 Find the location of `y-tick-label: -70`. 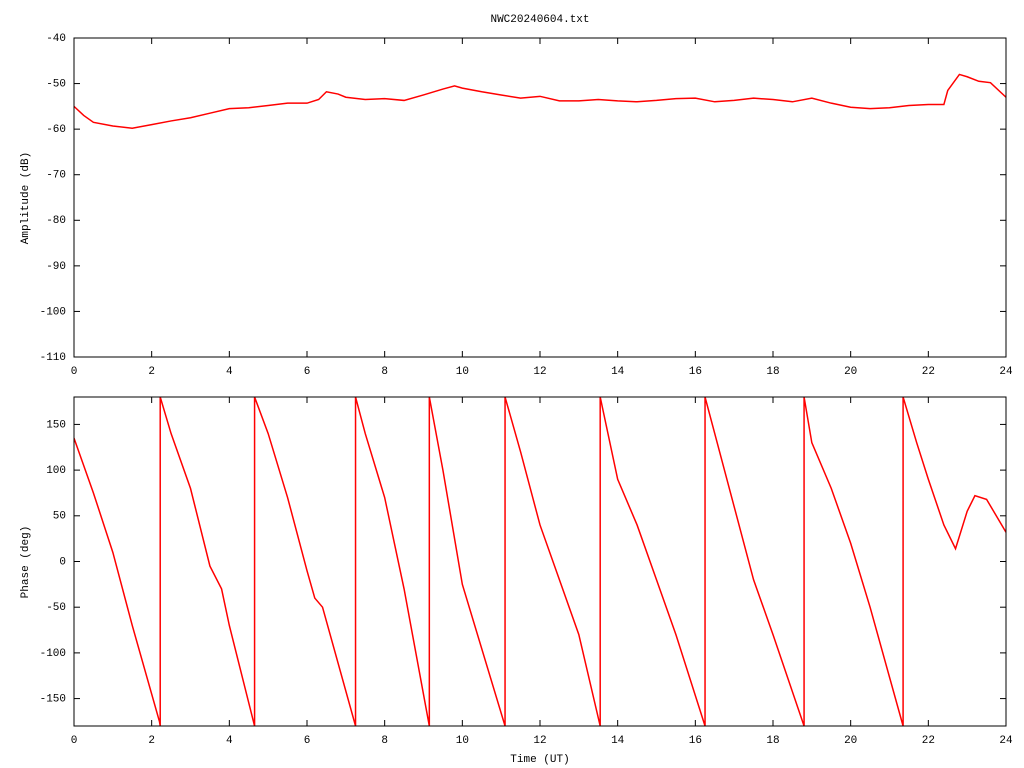

y-tick-label: -70 is located at coordinates (56, 176).